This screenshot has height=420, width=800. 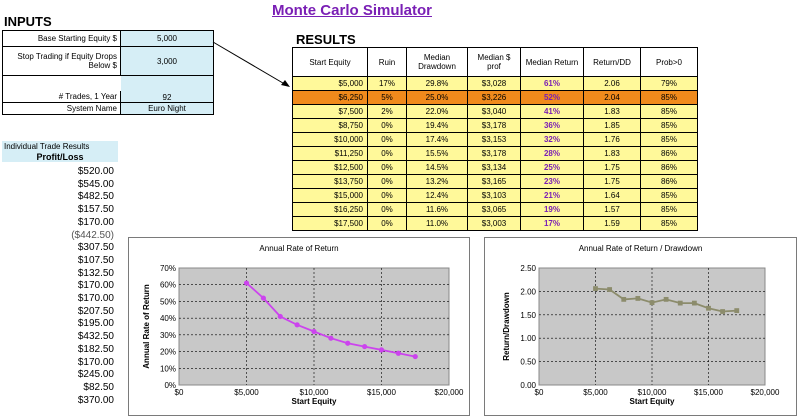 I want to click on table-cell: 13.2%, so click(x=437, y=181).